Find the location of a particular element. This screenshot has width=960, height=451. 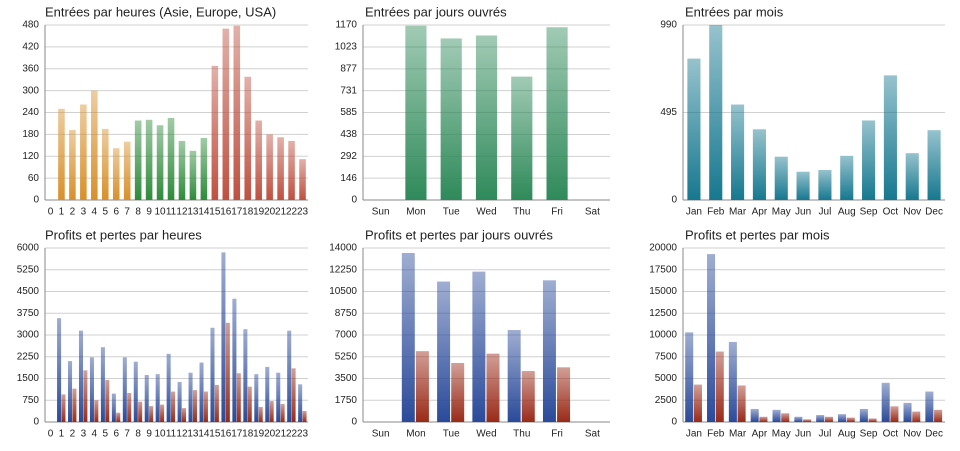

y-tick-label: 120 is located at coordinates (30, 156).